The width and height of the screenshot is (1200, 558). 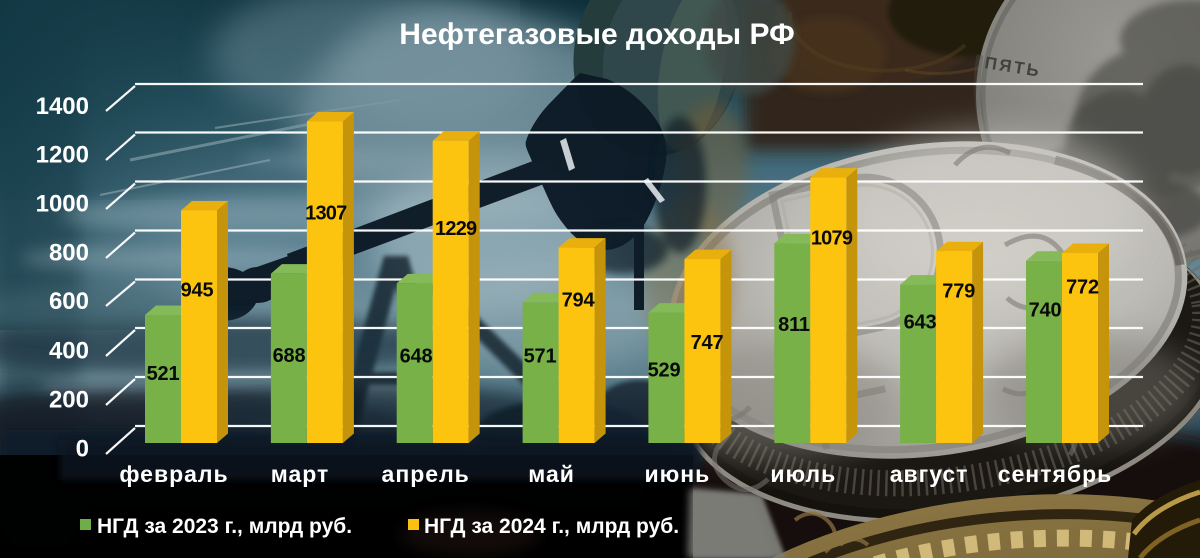 I want to click on svg-text: 800, so click(x=69, y=253).